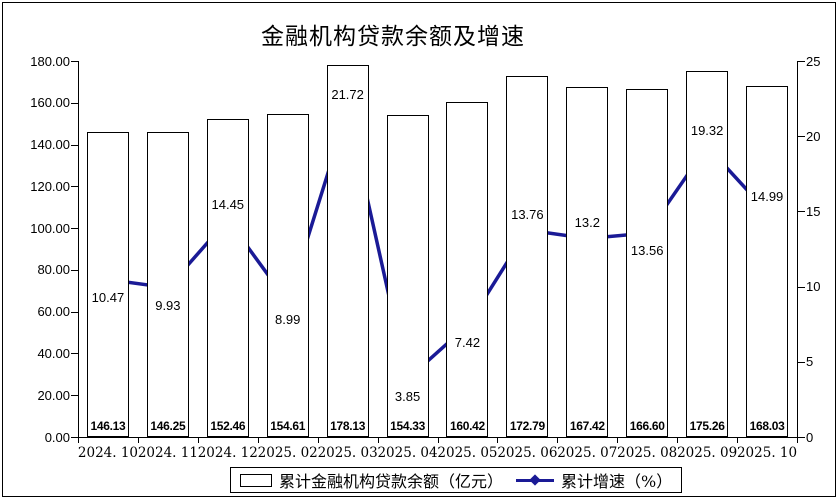 The width and height of the screenshot is (838, 499). Describe the element at coordinates (467, 453) in the screenshot. I see `x-axis-label: 2025. 05` at that location.